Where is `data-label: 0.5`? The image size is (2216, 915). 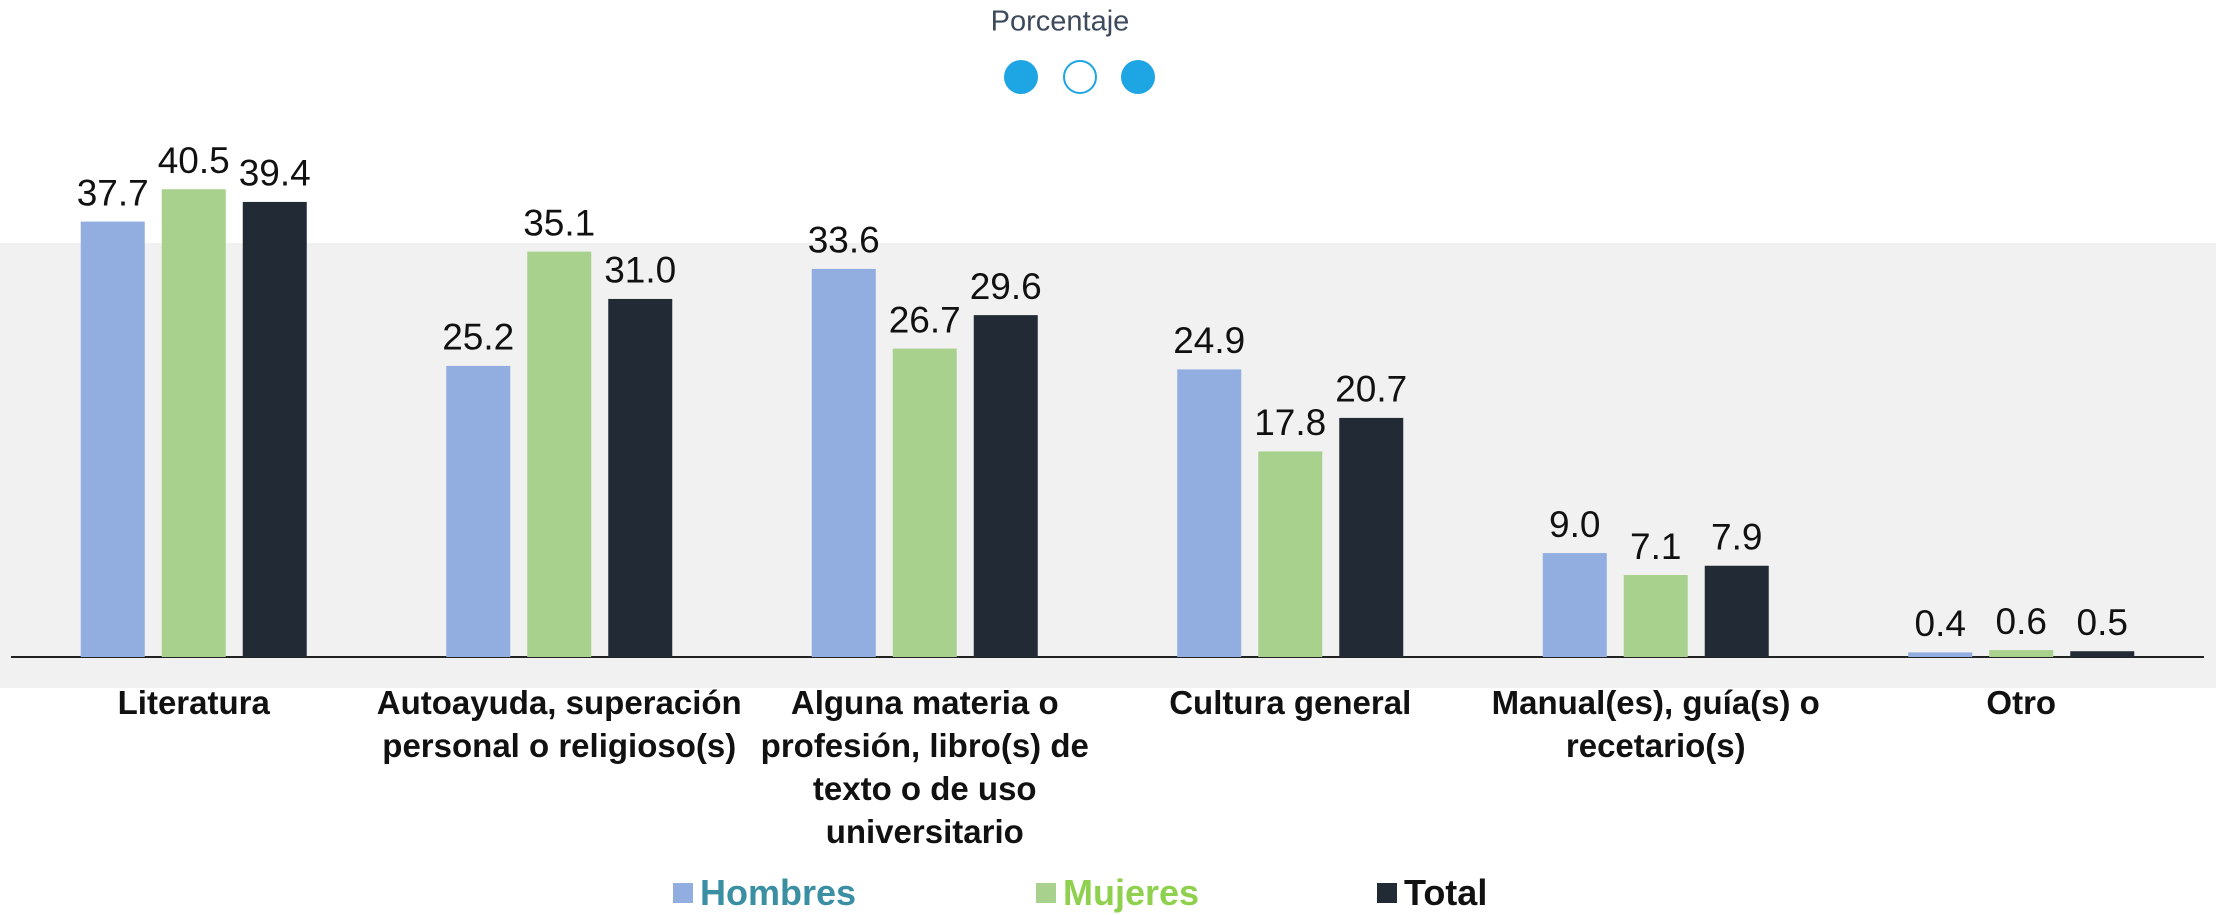
data-label: 0.5 is located at coordinates (2102, 622).